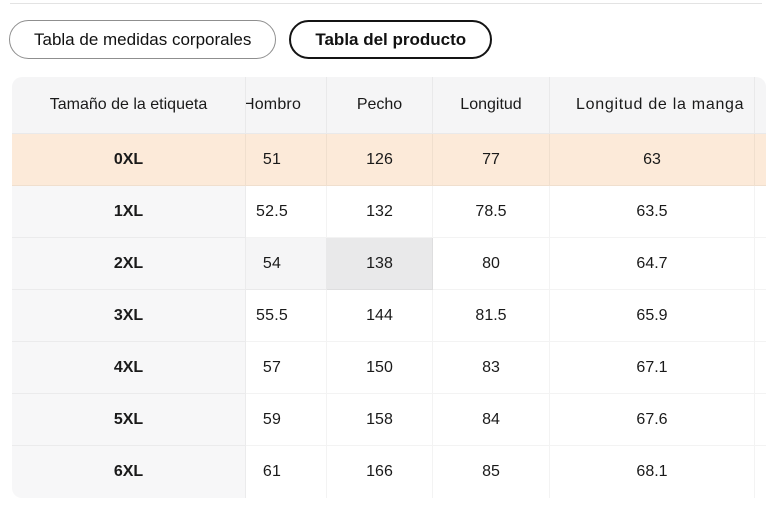  What do you see at coordinates (286, 160) in the screenshot?
I see `cell-value: 51` at bounding box center [286, 160].